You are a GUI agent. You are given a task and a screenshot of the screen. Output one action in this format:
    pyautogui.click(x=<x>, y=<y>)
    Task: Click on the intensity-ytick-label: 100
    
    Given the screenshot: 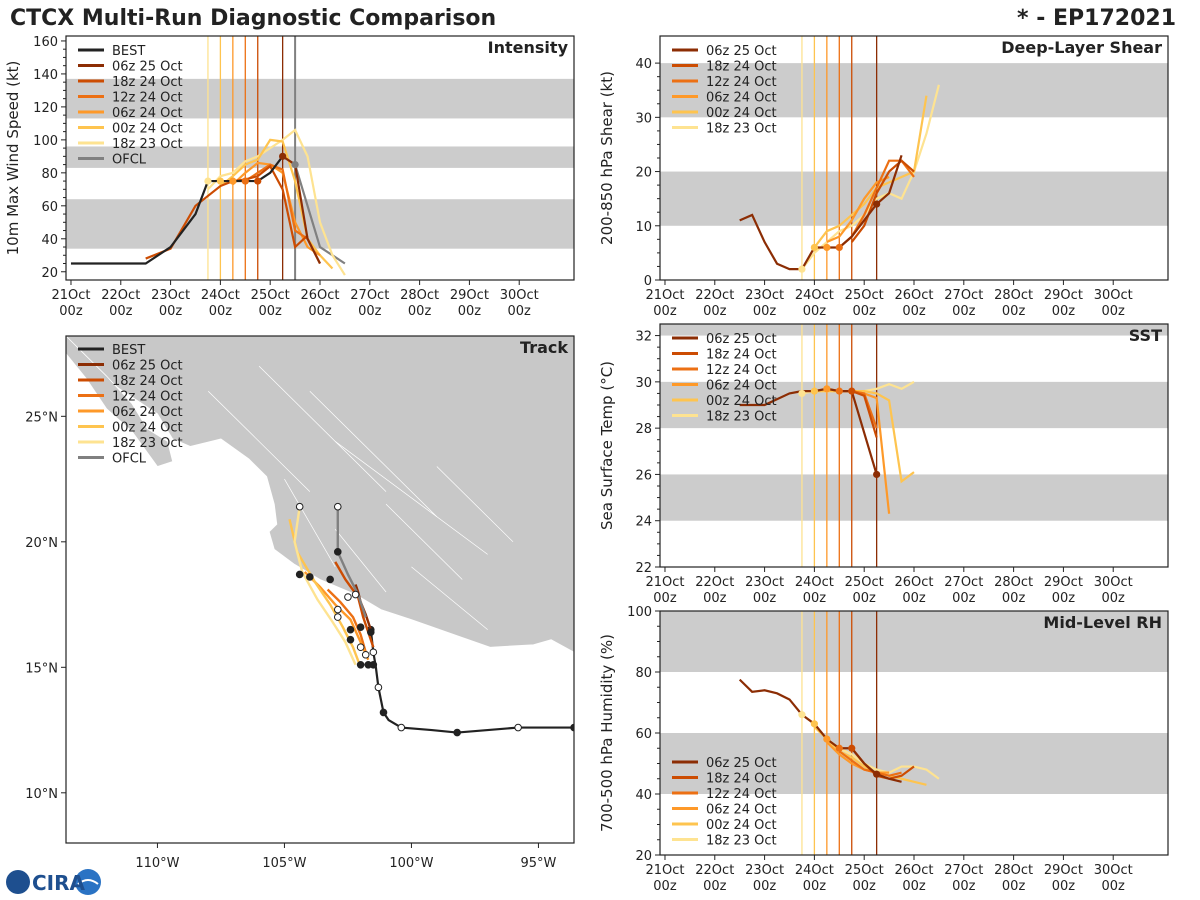 What is the action you would take?
    pyautogui.click(x=45, y=141)
    